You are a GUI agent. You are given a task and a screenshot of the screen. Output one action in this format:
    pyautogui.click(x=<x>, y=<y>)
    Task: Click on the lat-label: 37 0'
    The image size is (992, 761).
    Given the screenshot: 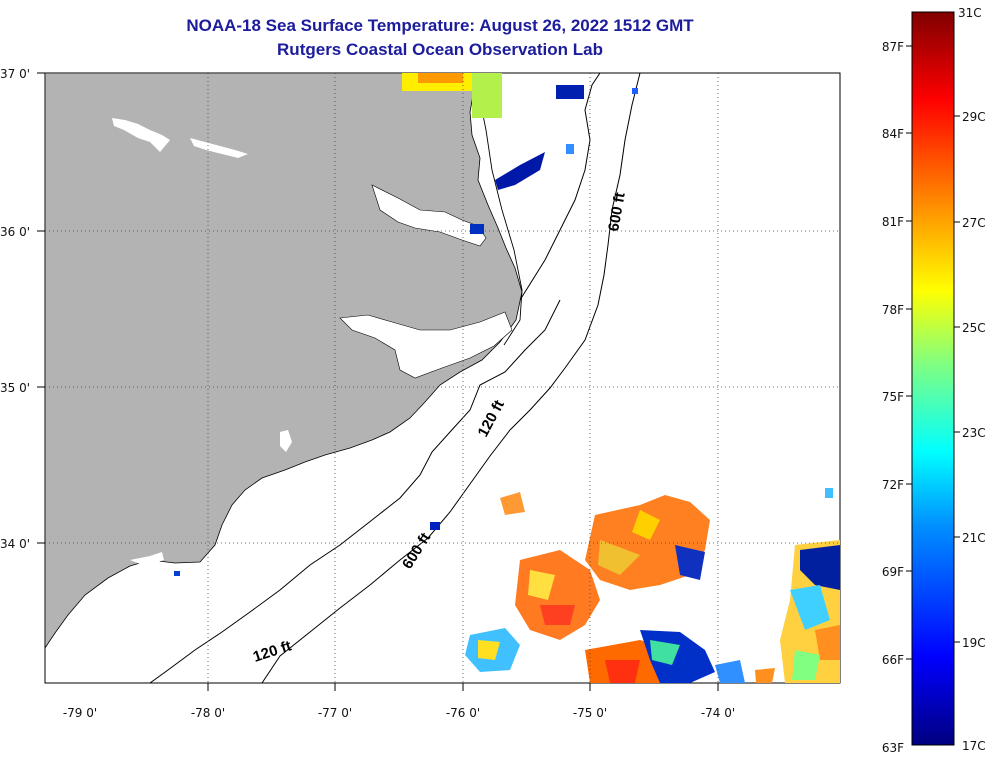 What is the action you would take?
    pyautogui.click(x=15, y=74)
    